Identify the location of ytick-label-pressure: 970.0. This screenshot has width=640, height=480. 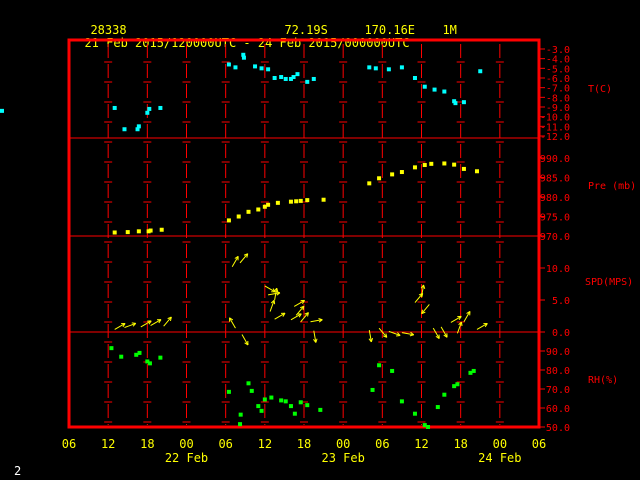
(555, 237).